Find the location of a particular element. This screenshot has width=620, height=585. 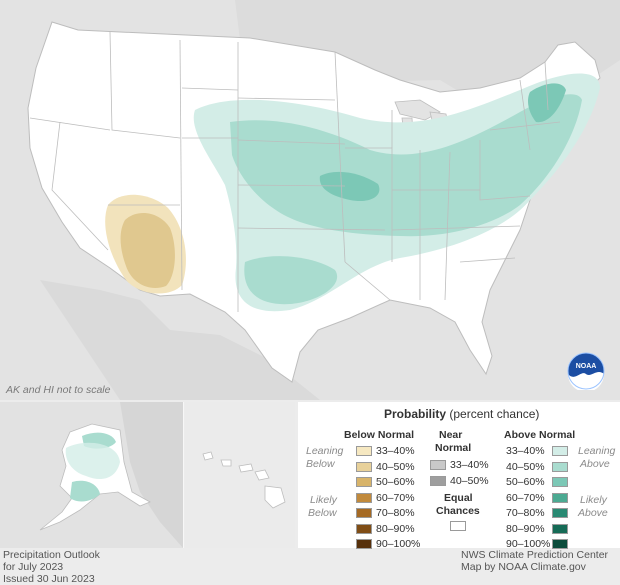

near-bin-label: 33–40% is located at coordinates (469, 465).